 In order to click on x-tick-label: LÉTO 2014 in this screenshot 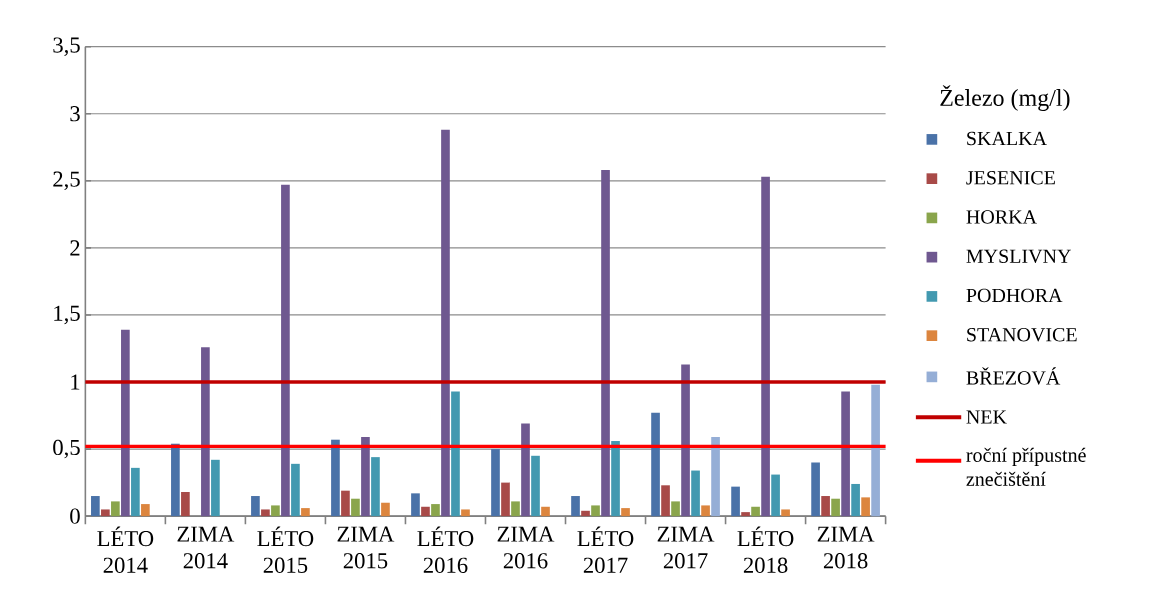, I will do `click(125, 550)`.